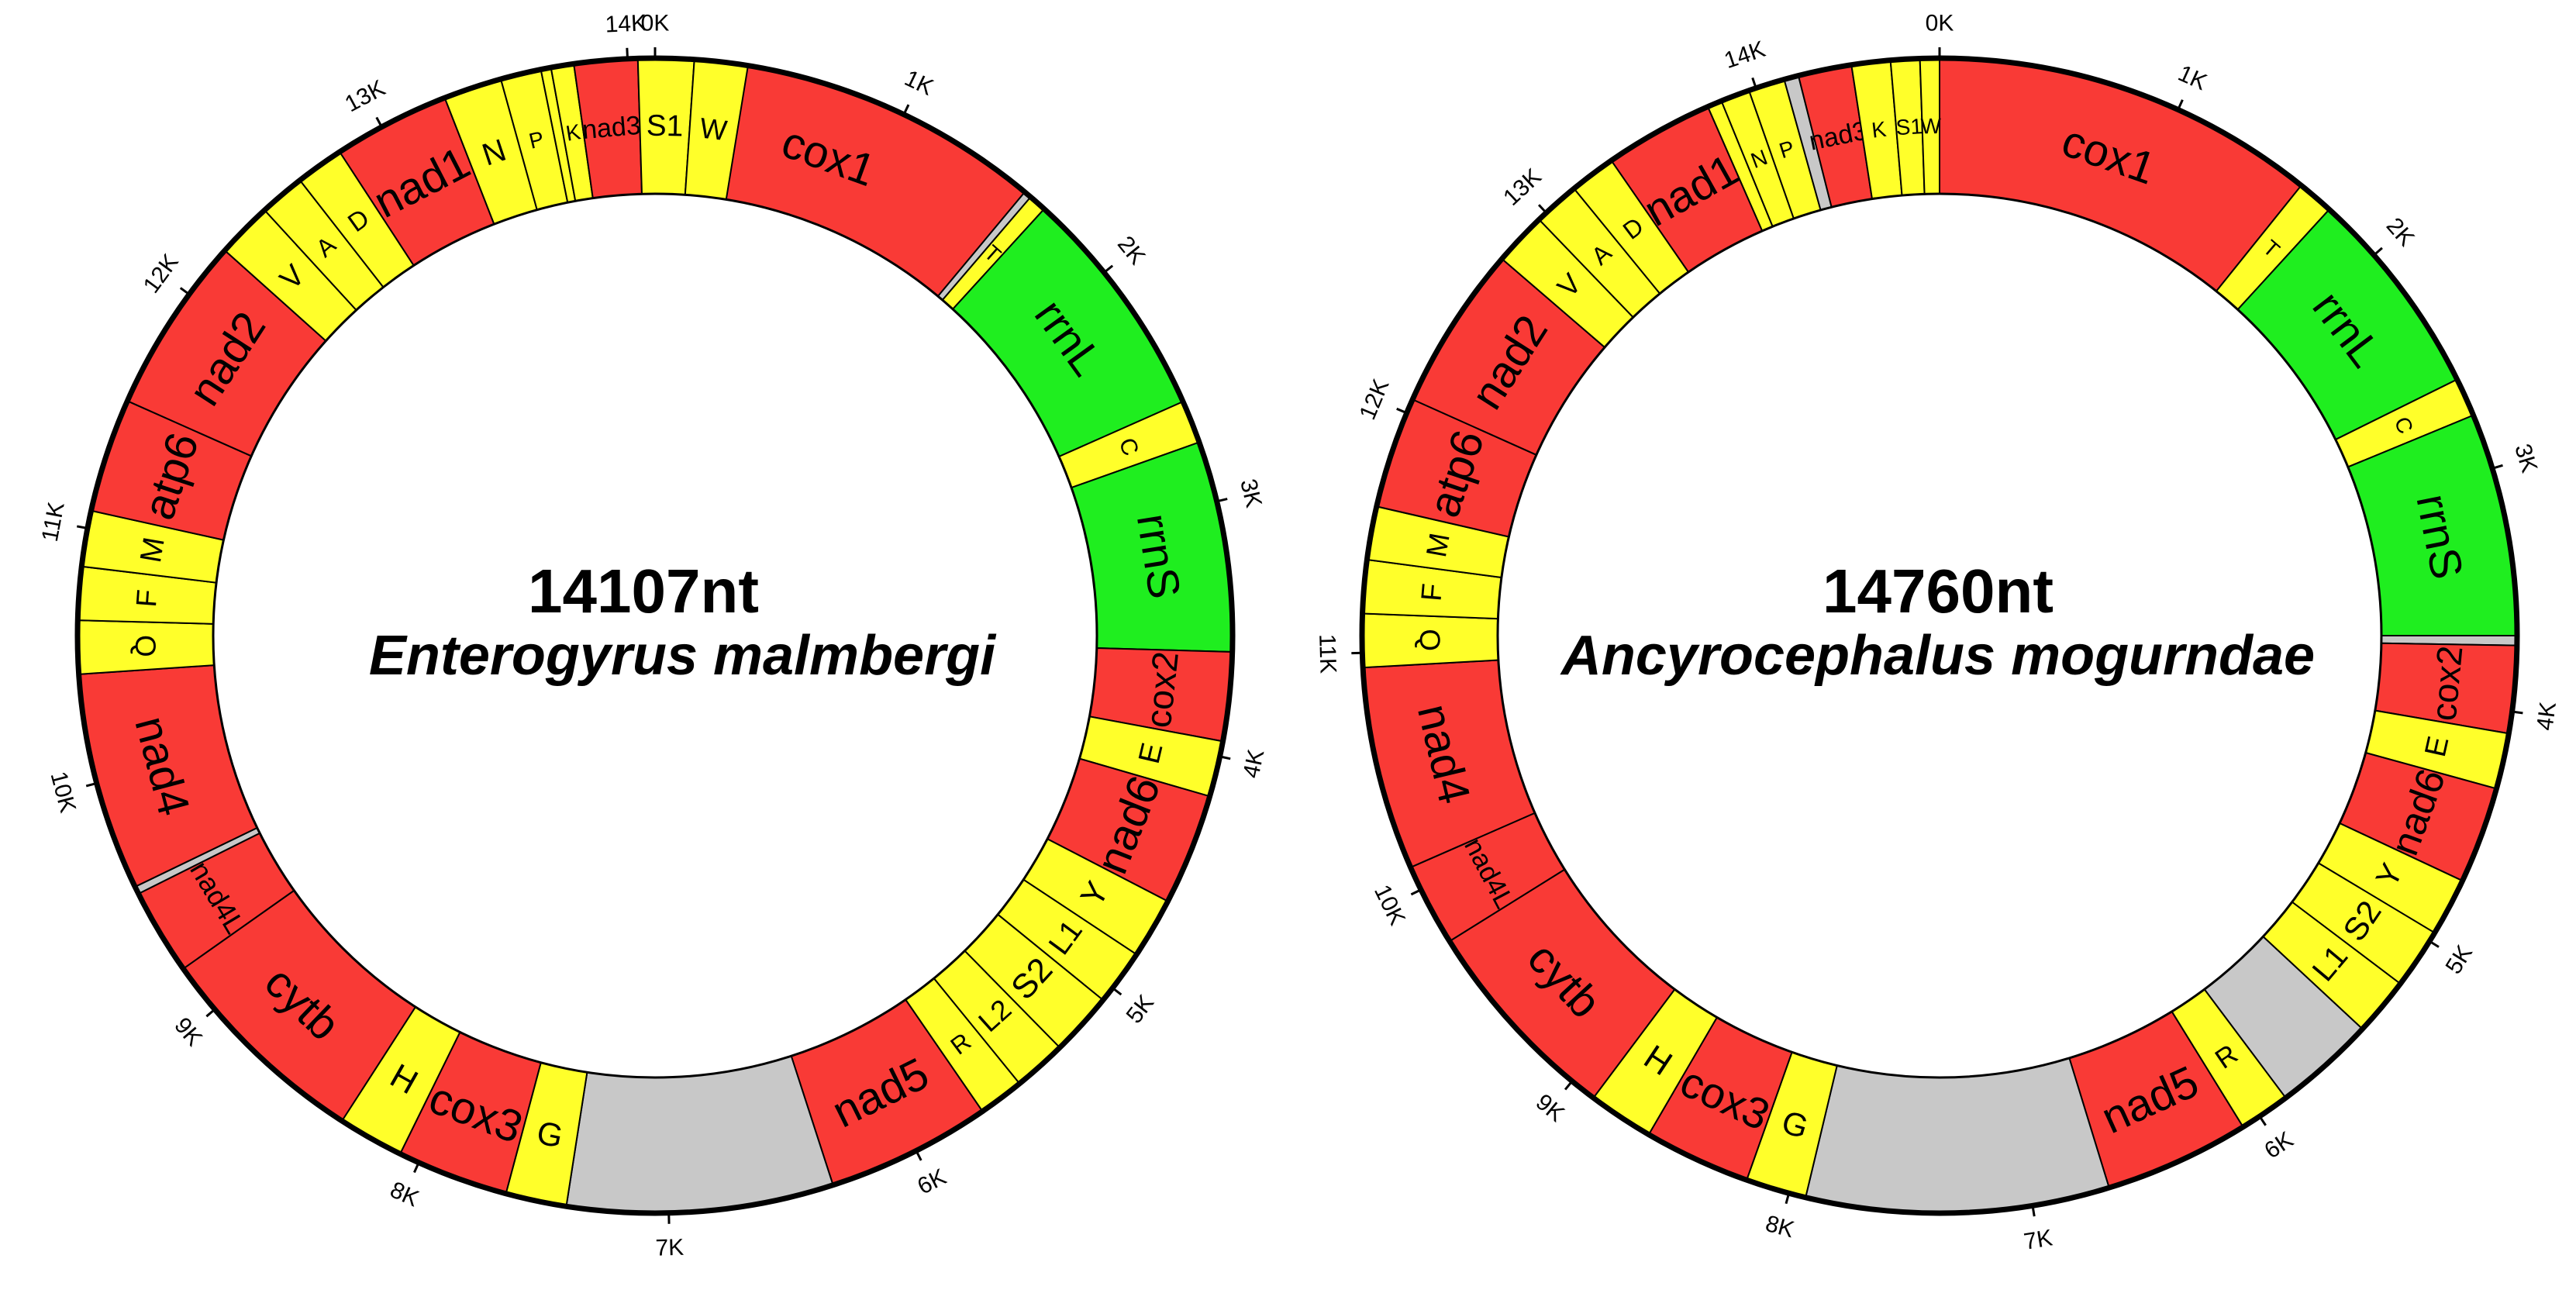 This screenshot has width=2576, height=1293. I want to click on gene-label-nad3: nad3, so click(612, 128).